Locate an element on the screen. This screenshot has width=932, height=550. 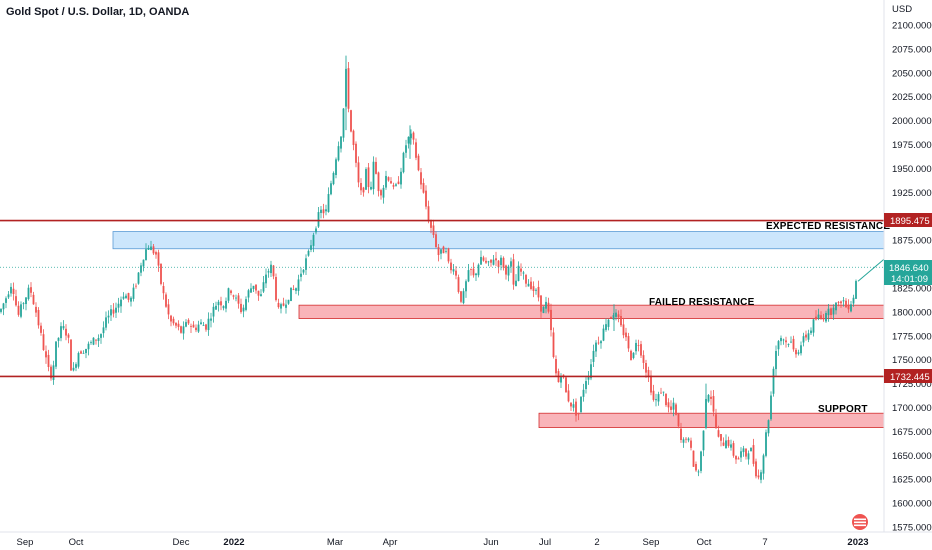
x-tick-label: 2023 is located at coordinates (857, 542).